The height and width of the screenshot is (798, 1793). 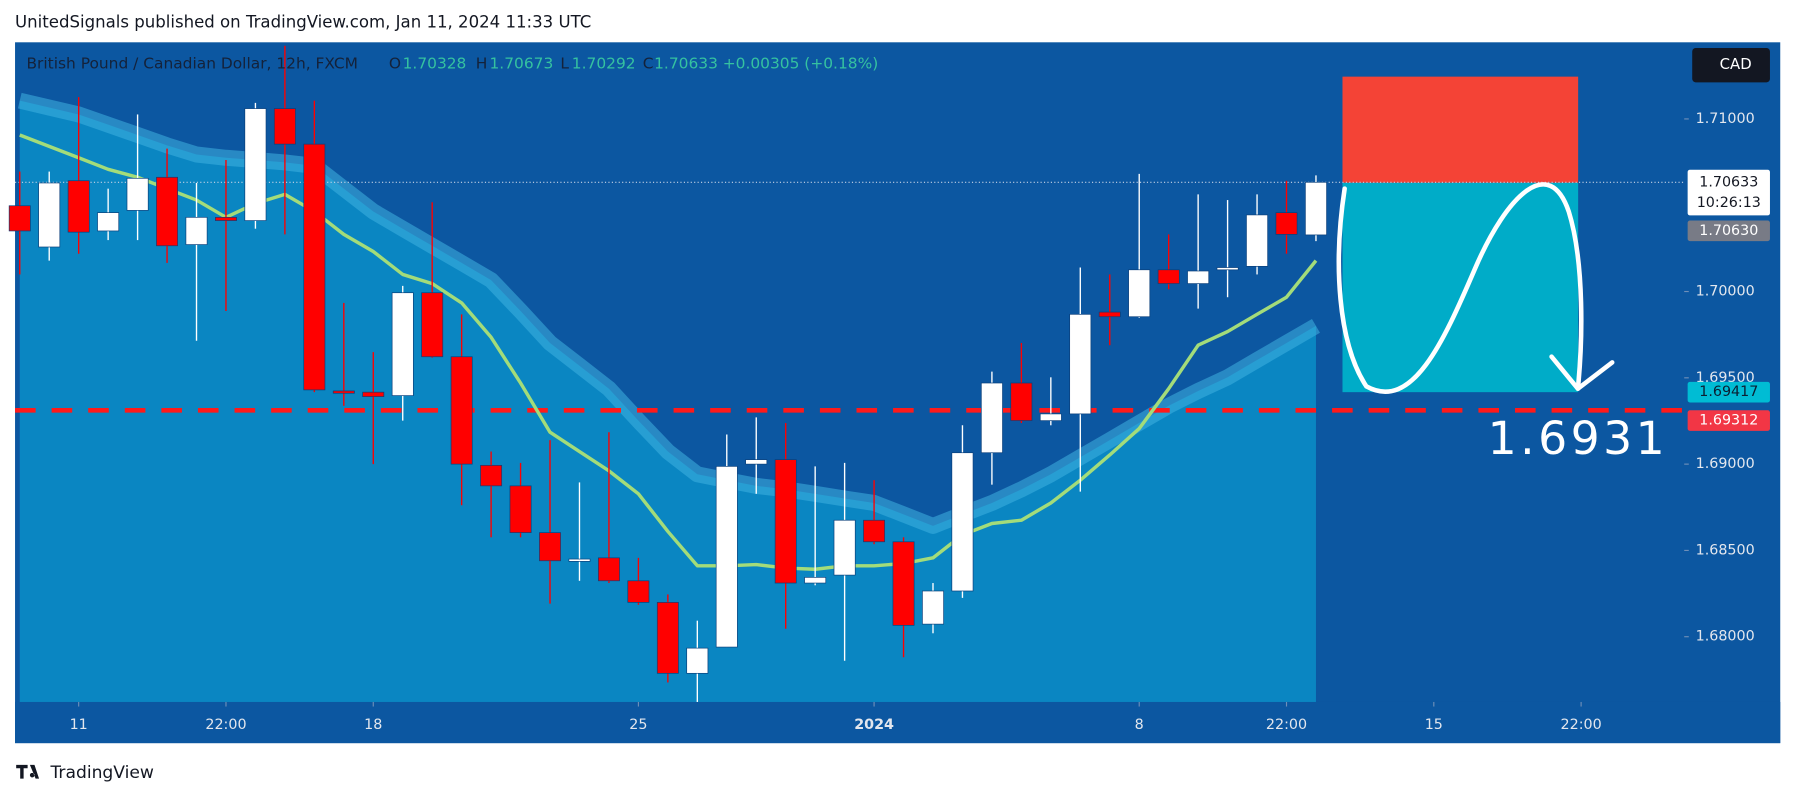 I want to click on entry-price: 1.70630, so click(x=1728, y=231).